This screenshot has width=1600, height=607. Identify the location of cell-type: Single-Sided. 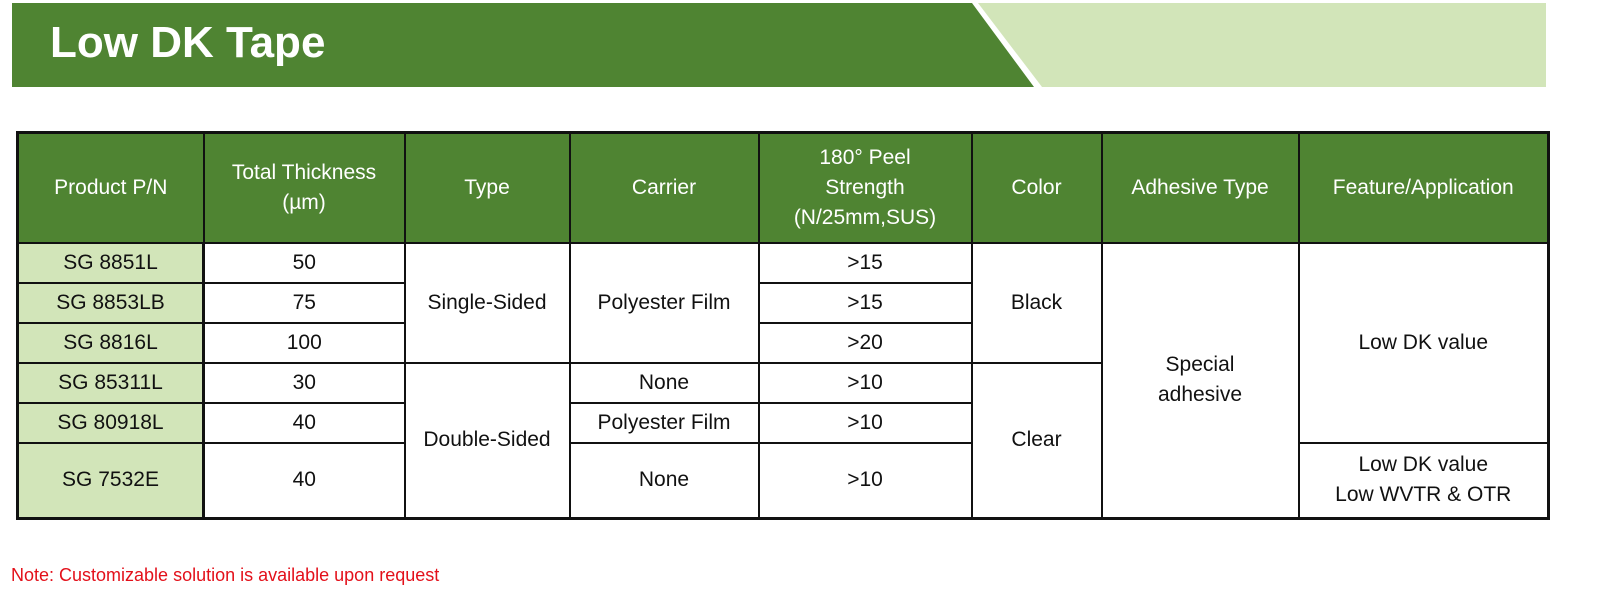
(487, 303).